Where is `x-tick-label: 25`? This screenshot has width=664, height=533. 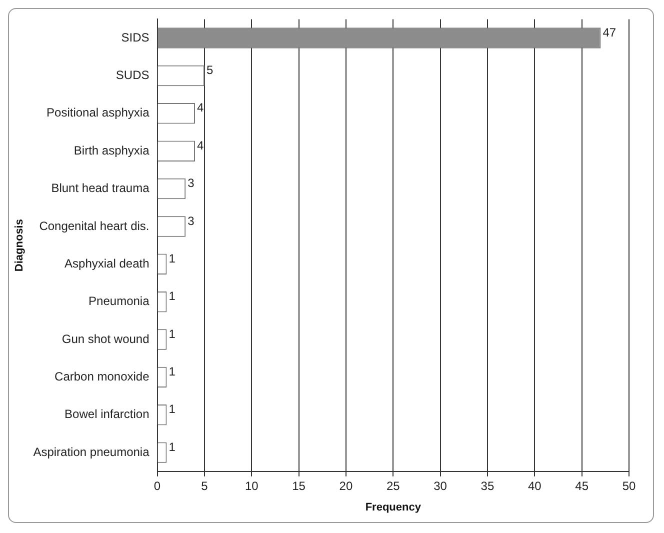
x-tick-label: 25 is located at coordinates (393, 485).